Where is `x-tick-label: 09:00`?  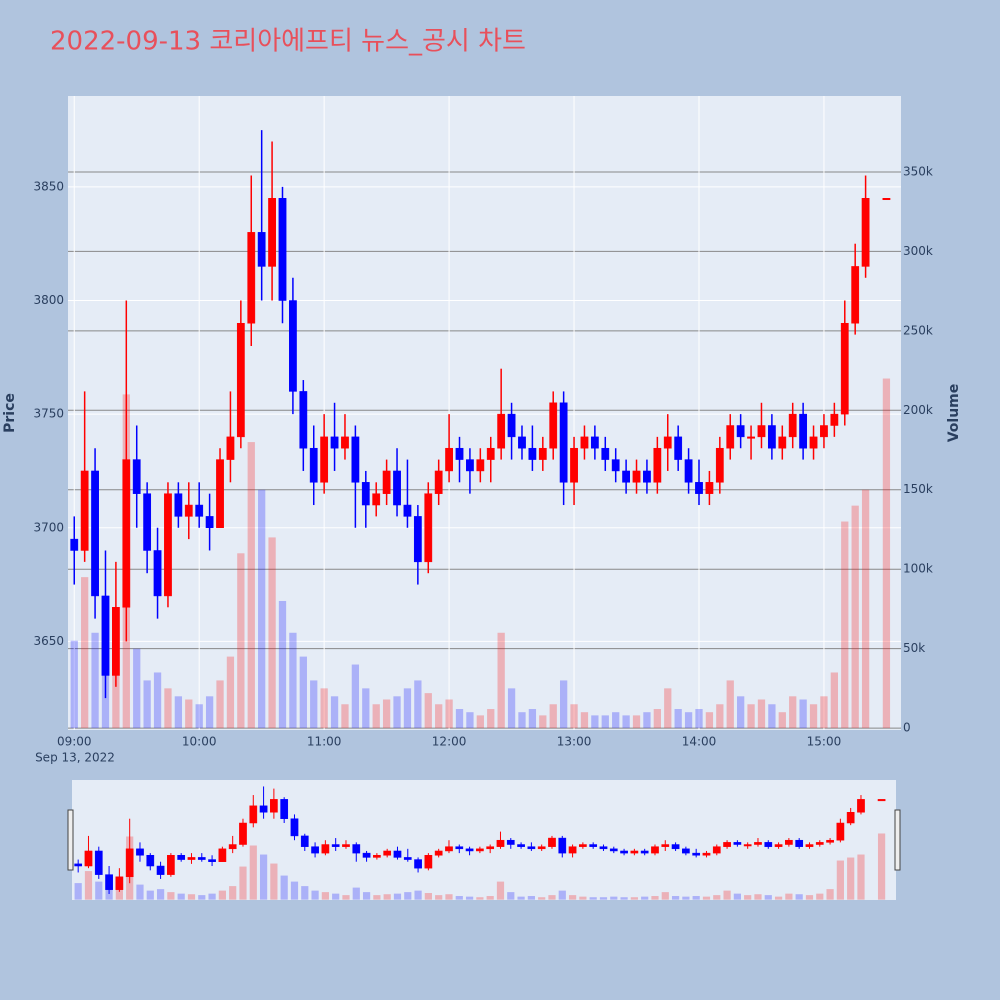
x-tick-label: 09:00 is located at coordinates (74, 742).